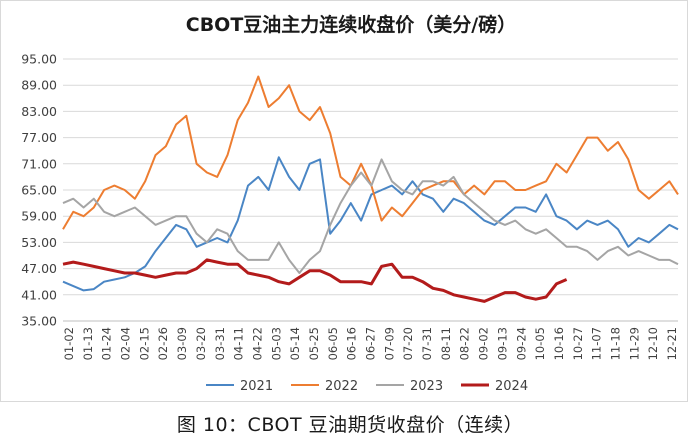  I want to click on chart-title: CBOT豆油主力连续收盘价（美分/磅）, so click(351, 24).